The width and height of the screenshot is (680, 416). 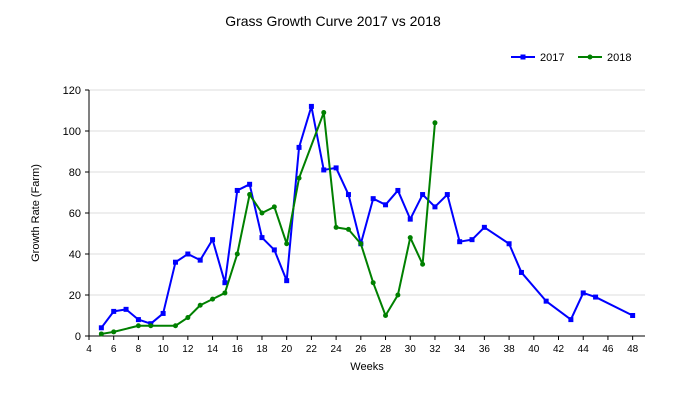 I want to click on point-2017-wk30, so click(x=410, y=219).